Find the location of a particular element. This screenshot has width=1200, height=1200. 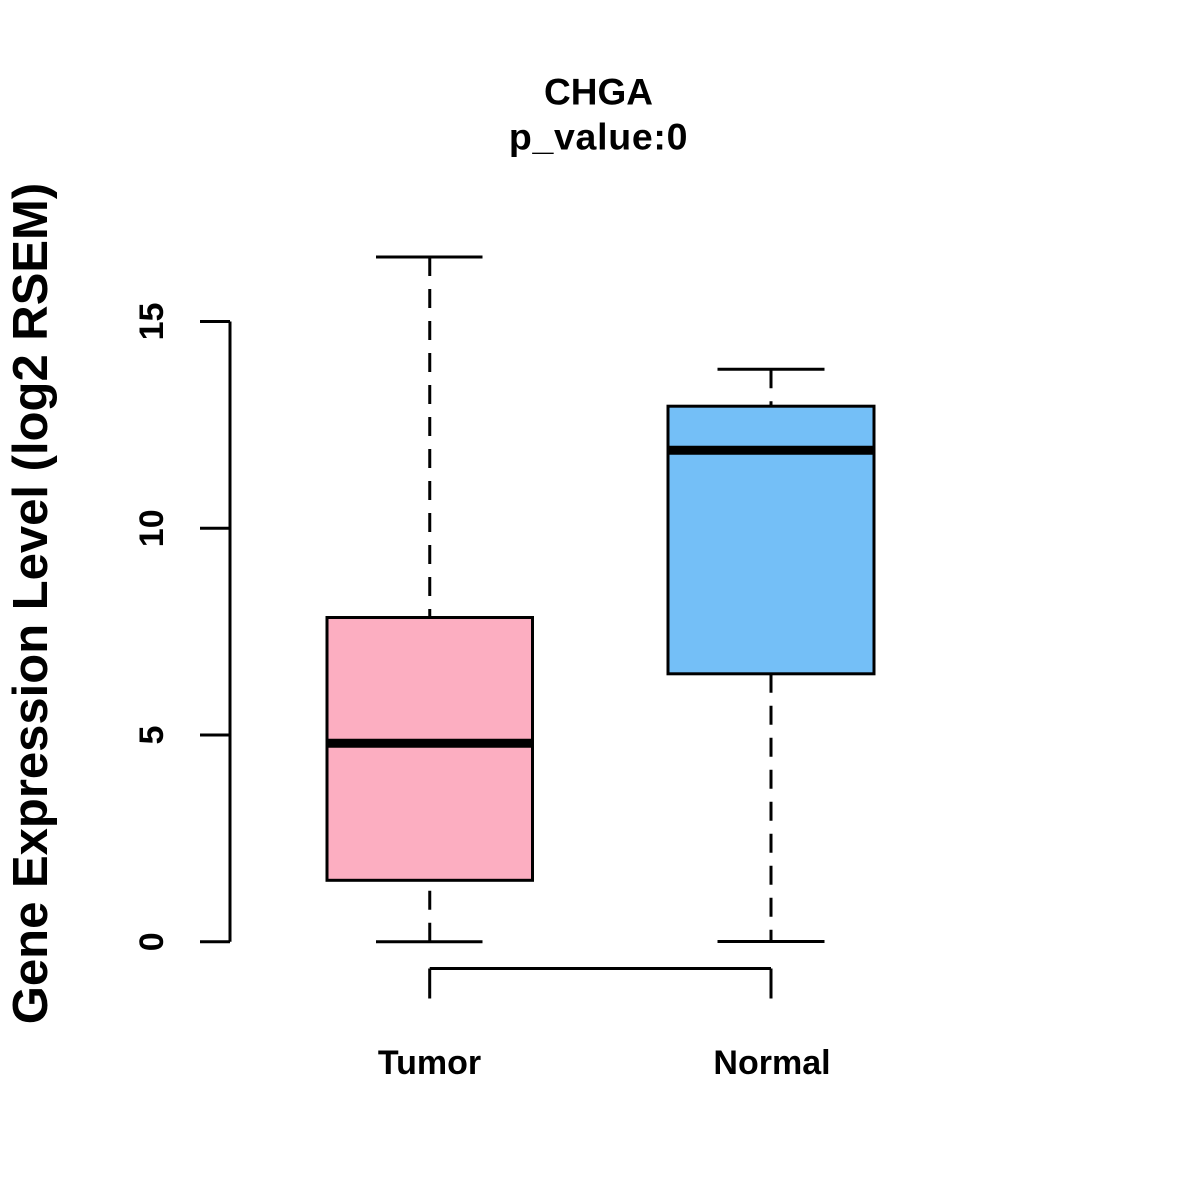

svg-text: p_value:0 is located at coordinates (598, 137).